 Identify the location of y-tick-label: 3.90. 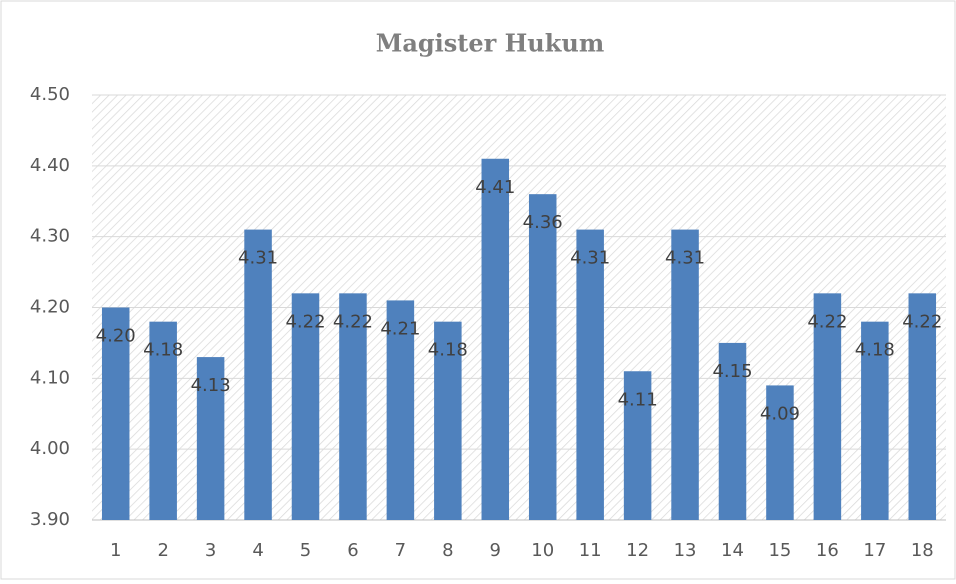
(50, 519).